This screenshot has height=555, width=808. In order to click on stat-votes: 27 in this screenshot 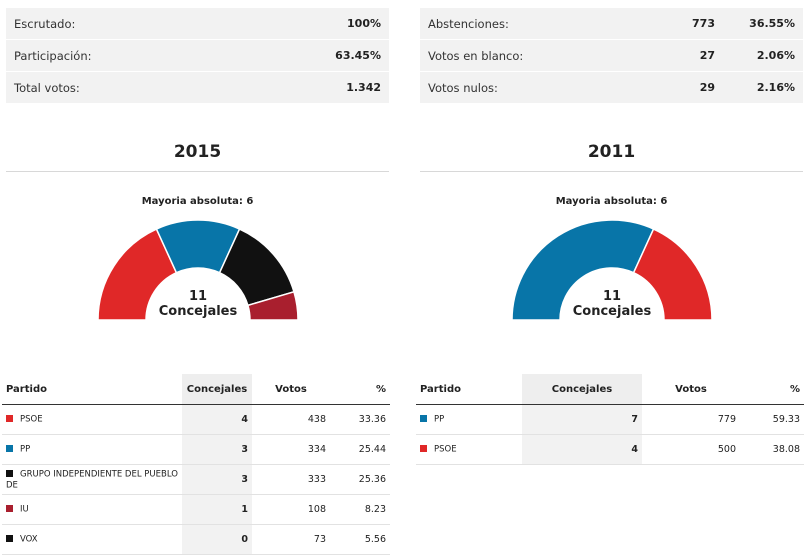, I will do `click(707, 55)`.